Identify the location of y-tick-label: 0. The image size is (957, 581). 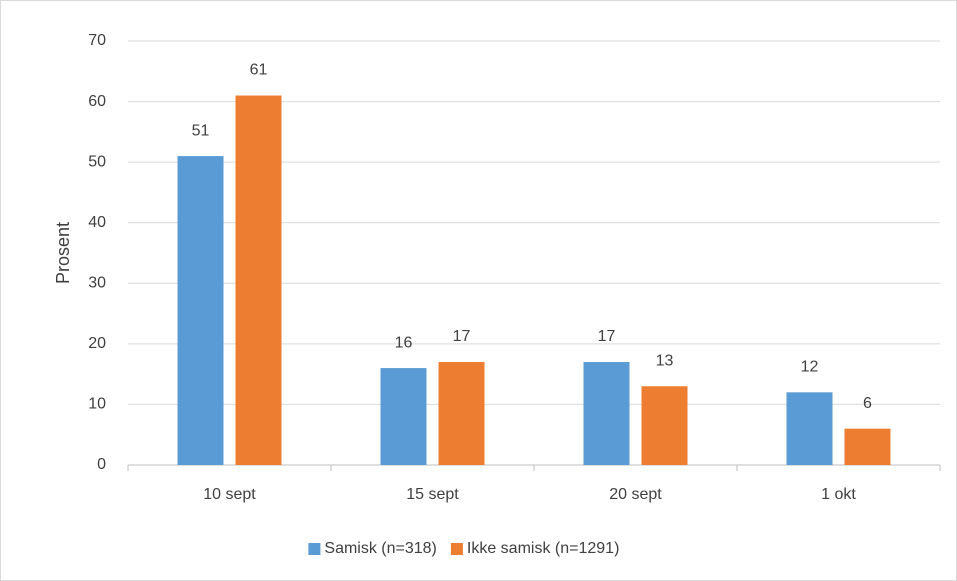
(101, 464).